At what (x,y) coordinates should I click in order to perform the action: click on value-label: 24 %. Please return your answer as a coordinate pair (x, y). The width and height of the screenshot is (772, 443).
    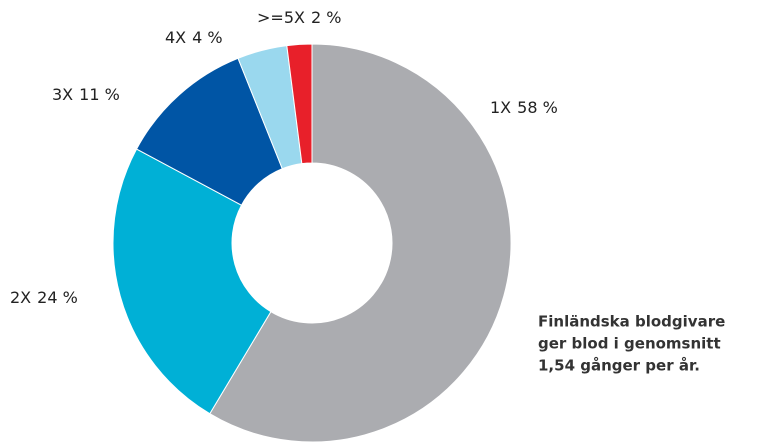
    Looking at the image, I should click on (57, 297).